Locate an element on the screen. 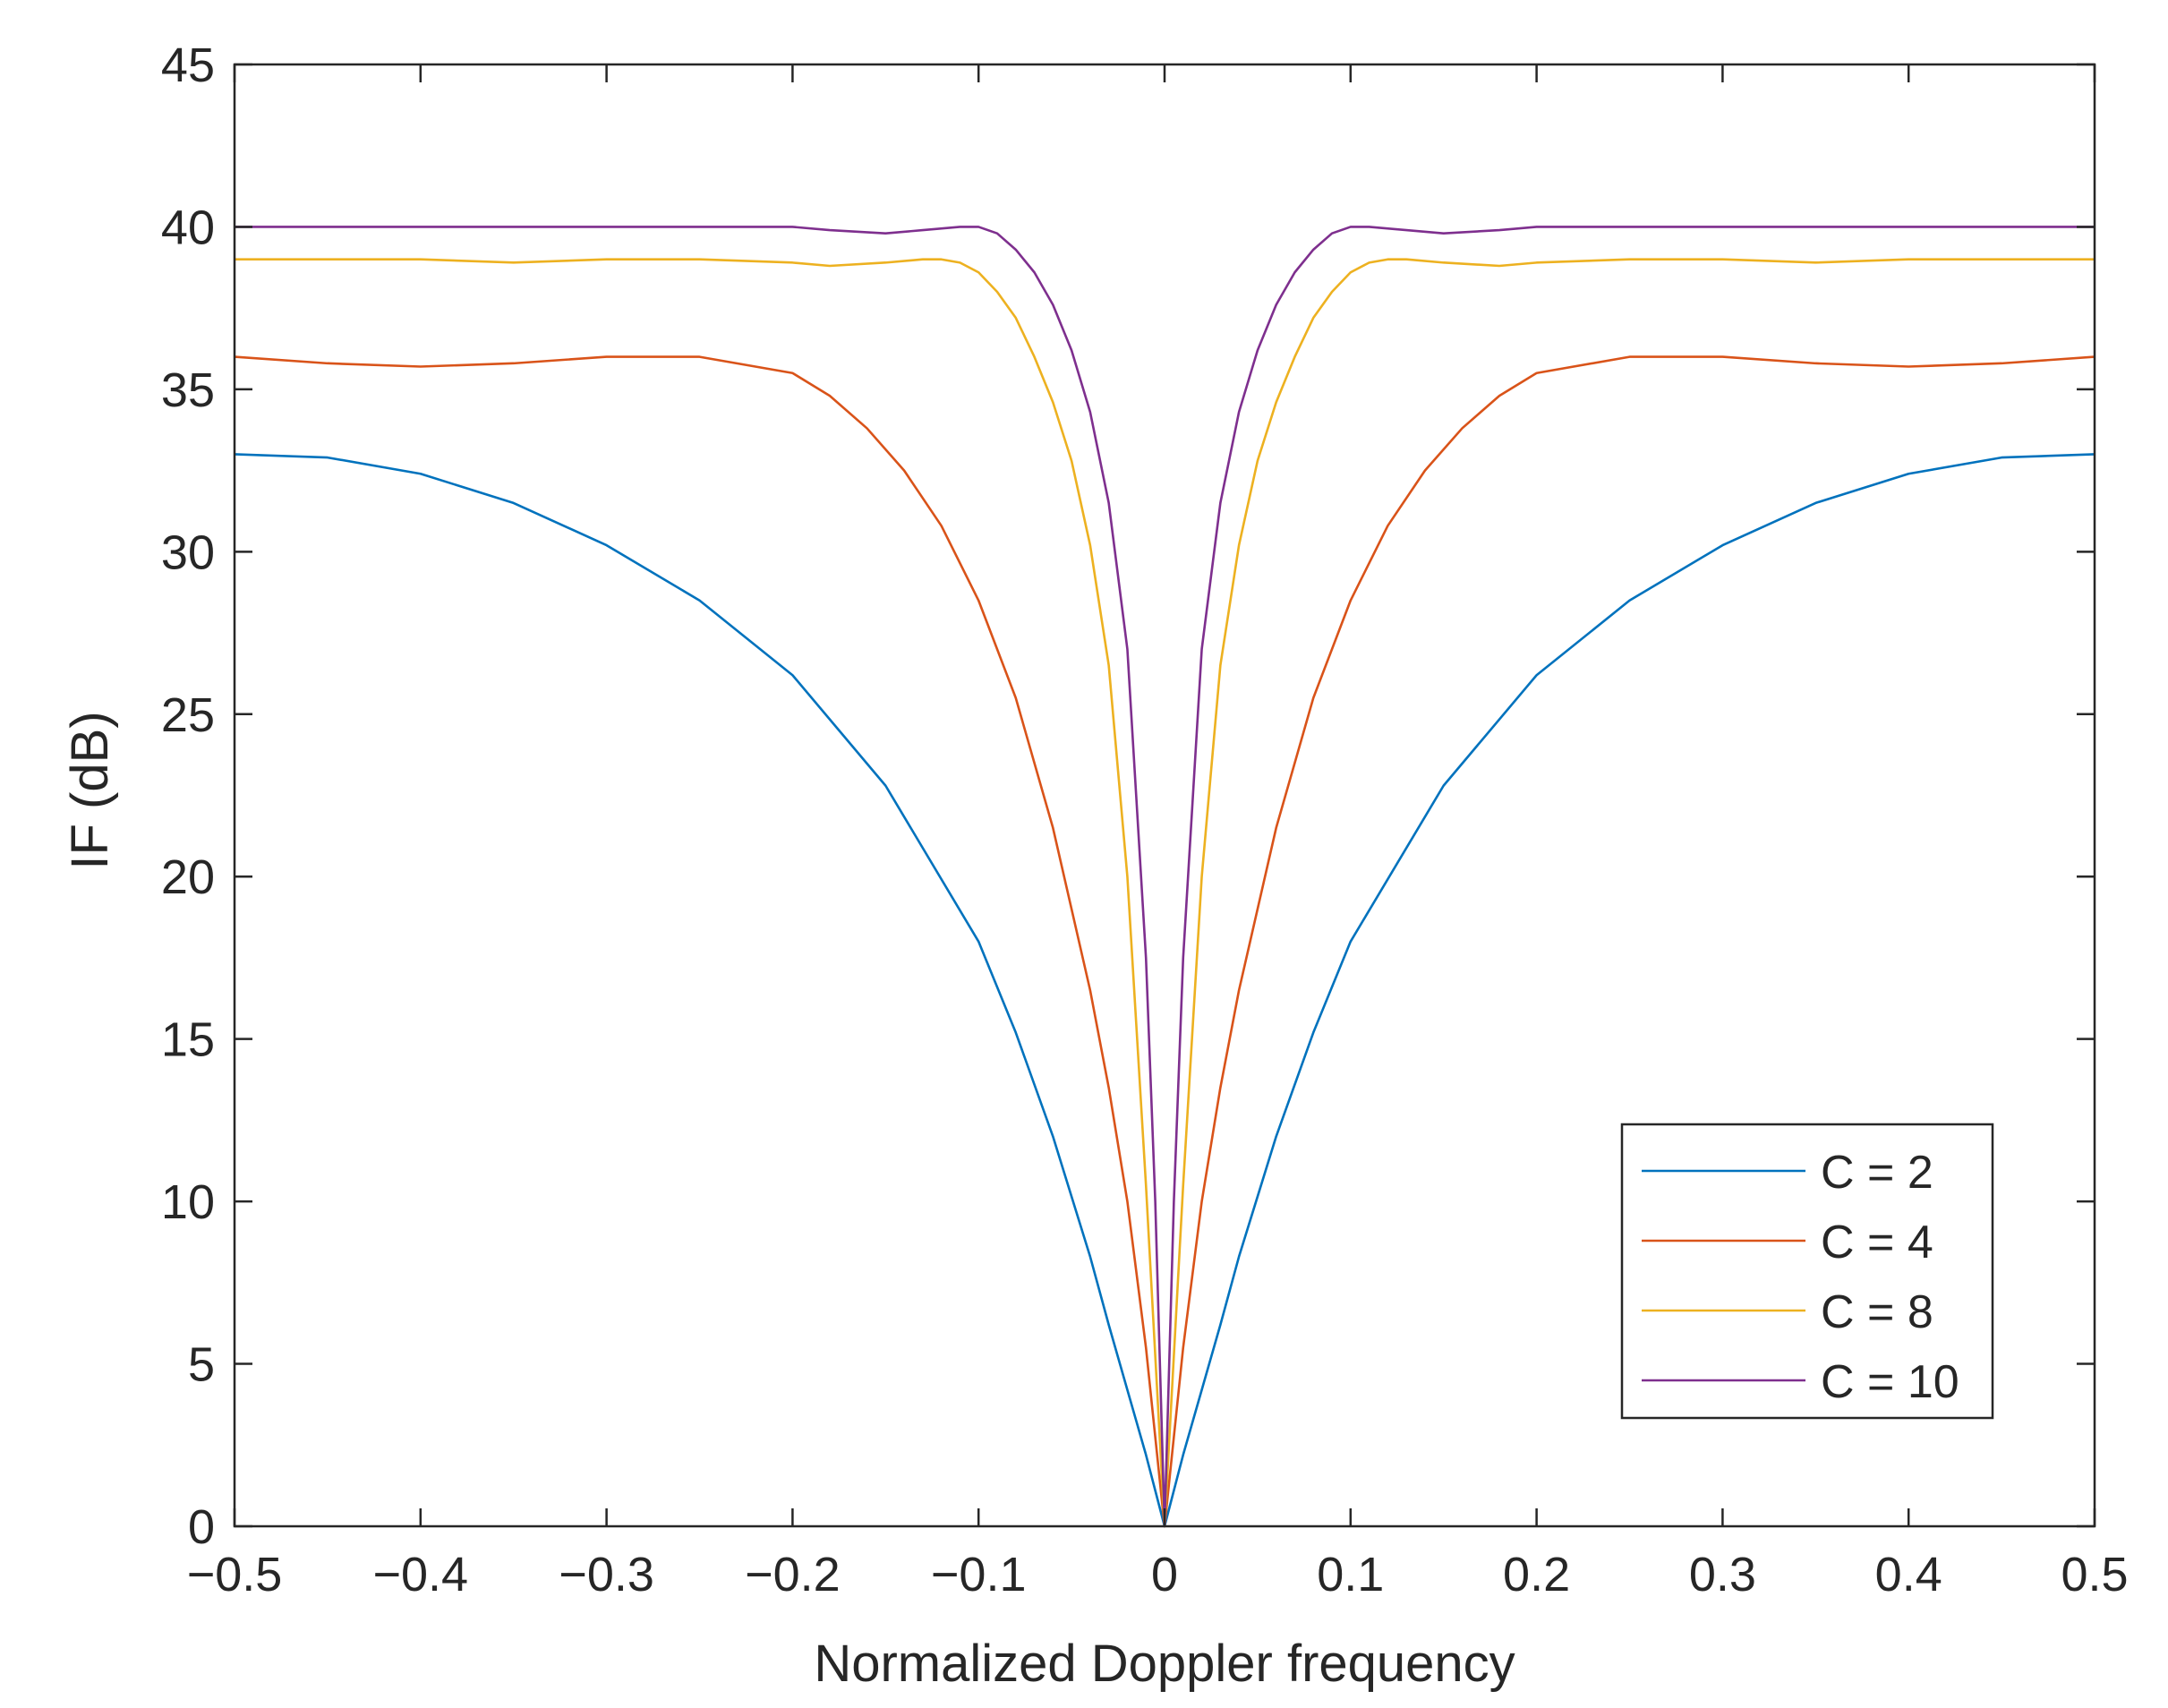 Image resolution: width=2168 pixels, height=1708 pixels. x-tick-label: −0.2 is located at coordinates (793, 1574).